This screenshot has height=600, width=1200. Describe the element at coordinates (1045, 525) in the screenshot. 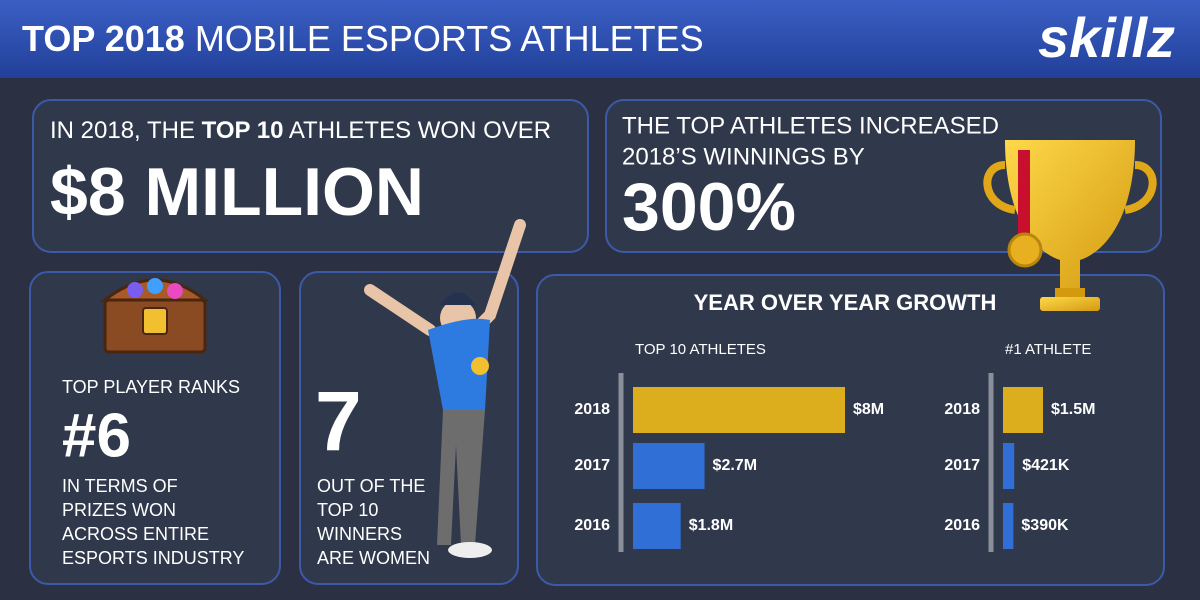

I see `data-label: $390K` at that location.